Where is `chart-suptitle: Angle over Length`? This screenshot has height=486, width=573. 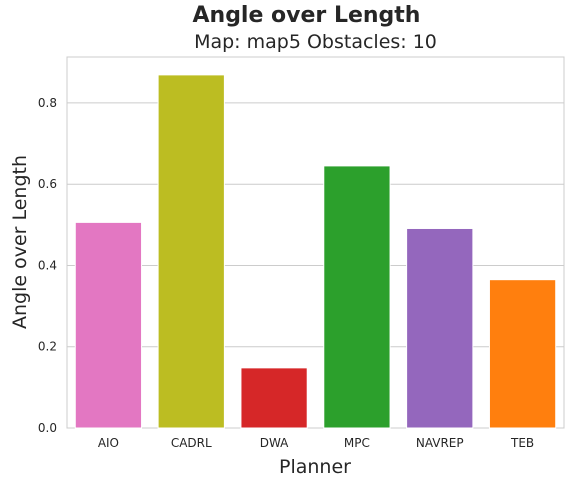
chart-suptitle: Angle over Length is located at coordinates (306, 15).